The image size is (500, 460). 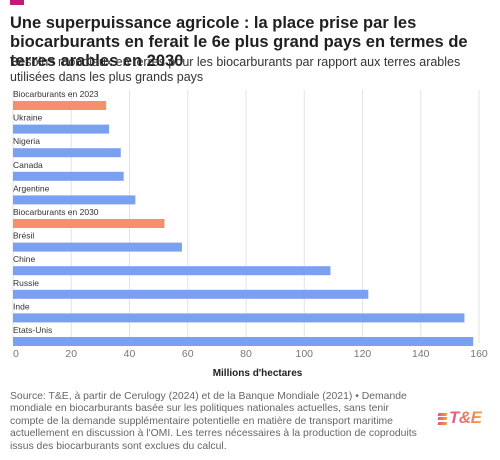 What do you see at coordinates (24, 259) in the screenshot?
I see `category-label: Chine` at bounding box center [24, 259].